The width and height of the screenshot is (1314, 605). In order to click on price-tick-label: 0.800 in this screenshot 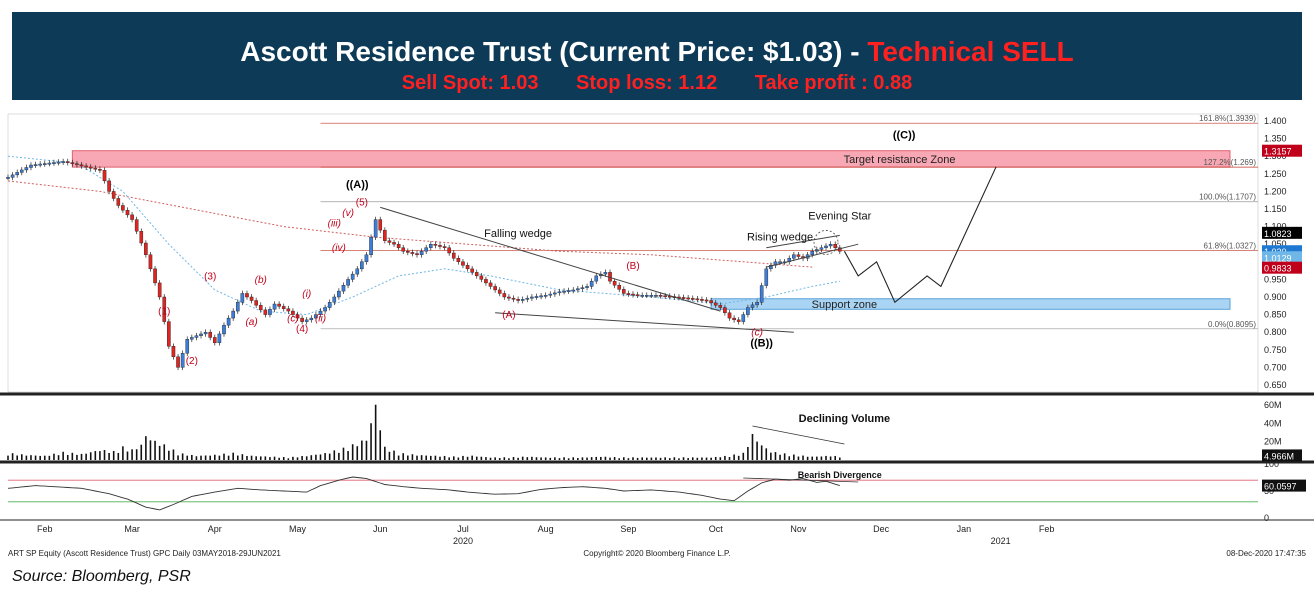, I will do `click(1275, 332)`.